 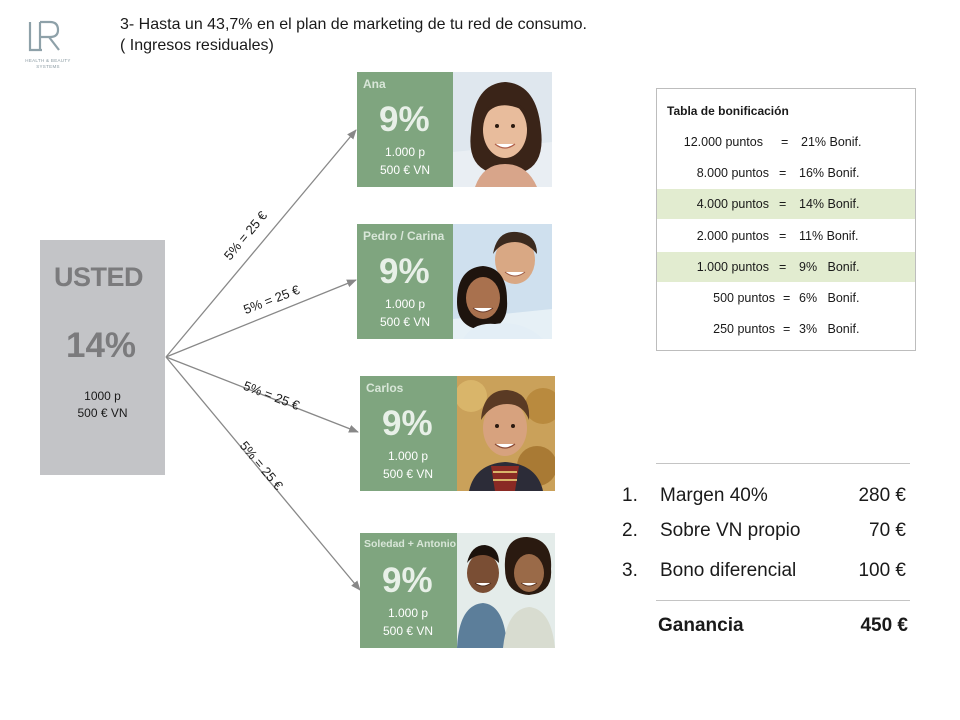 I want to click on bonus-points: 4.000 puntos, so click(x=732, y=204).